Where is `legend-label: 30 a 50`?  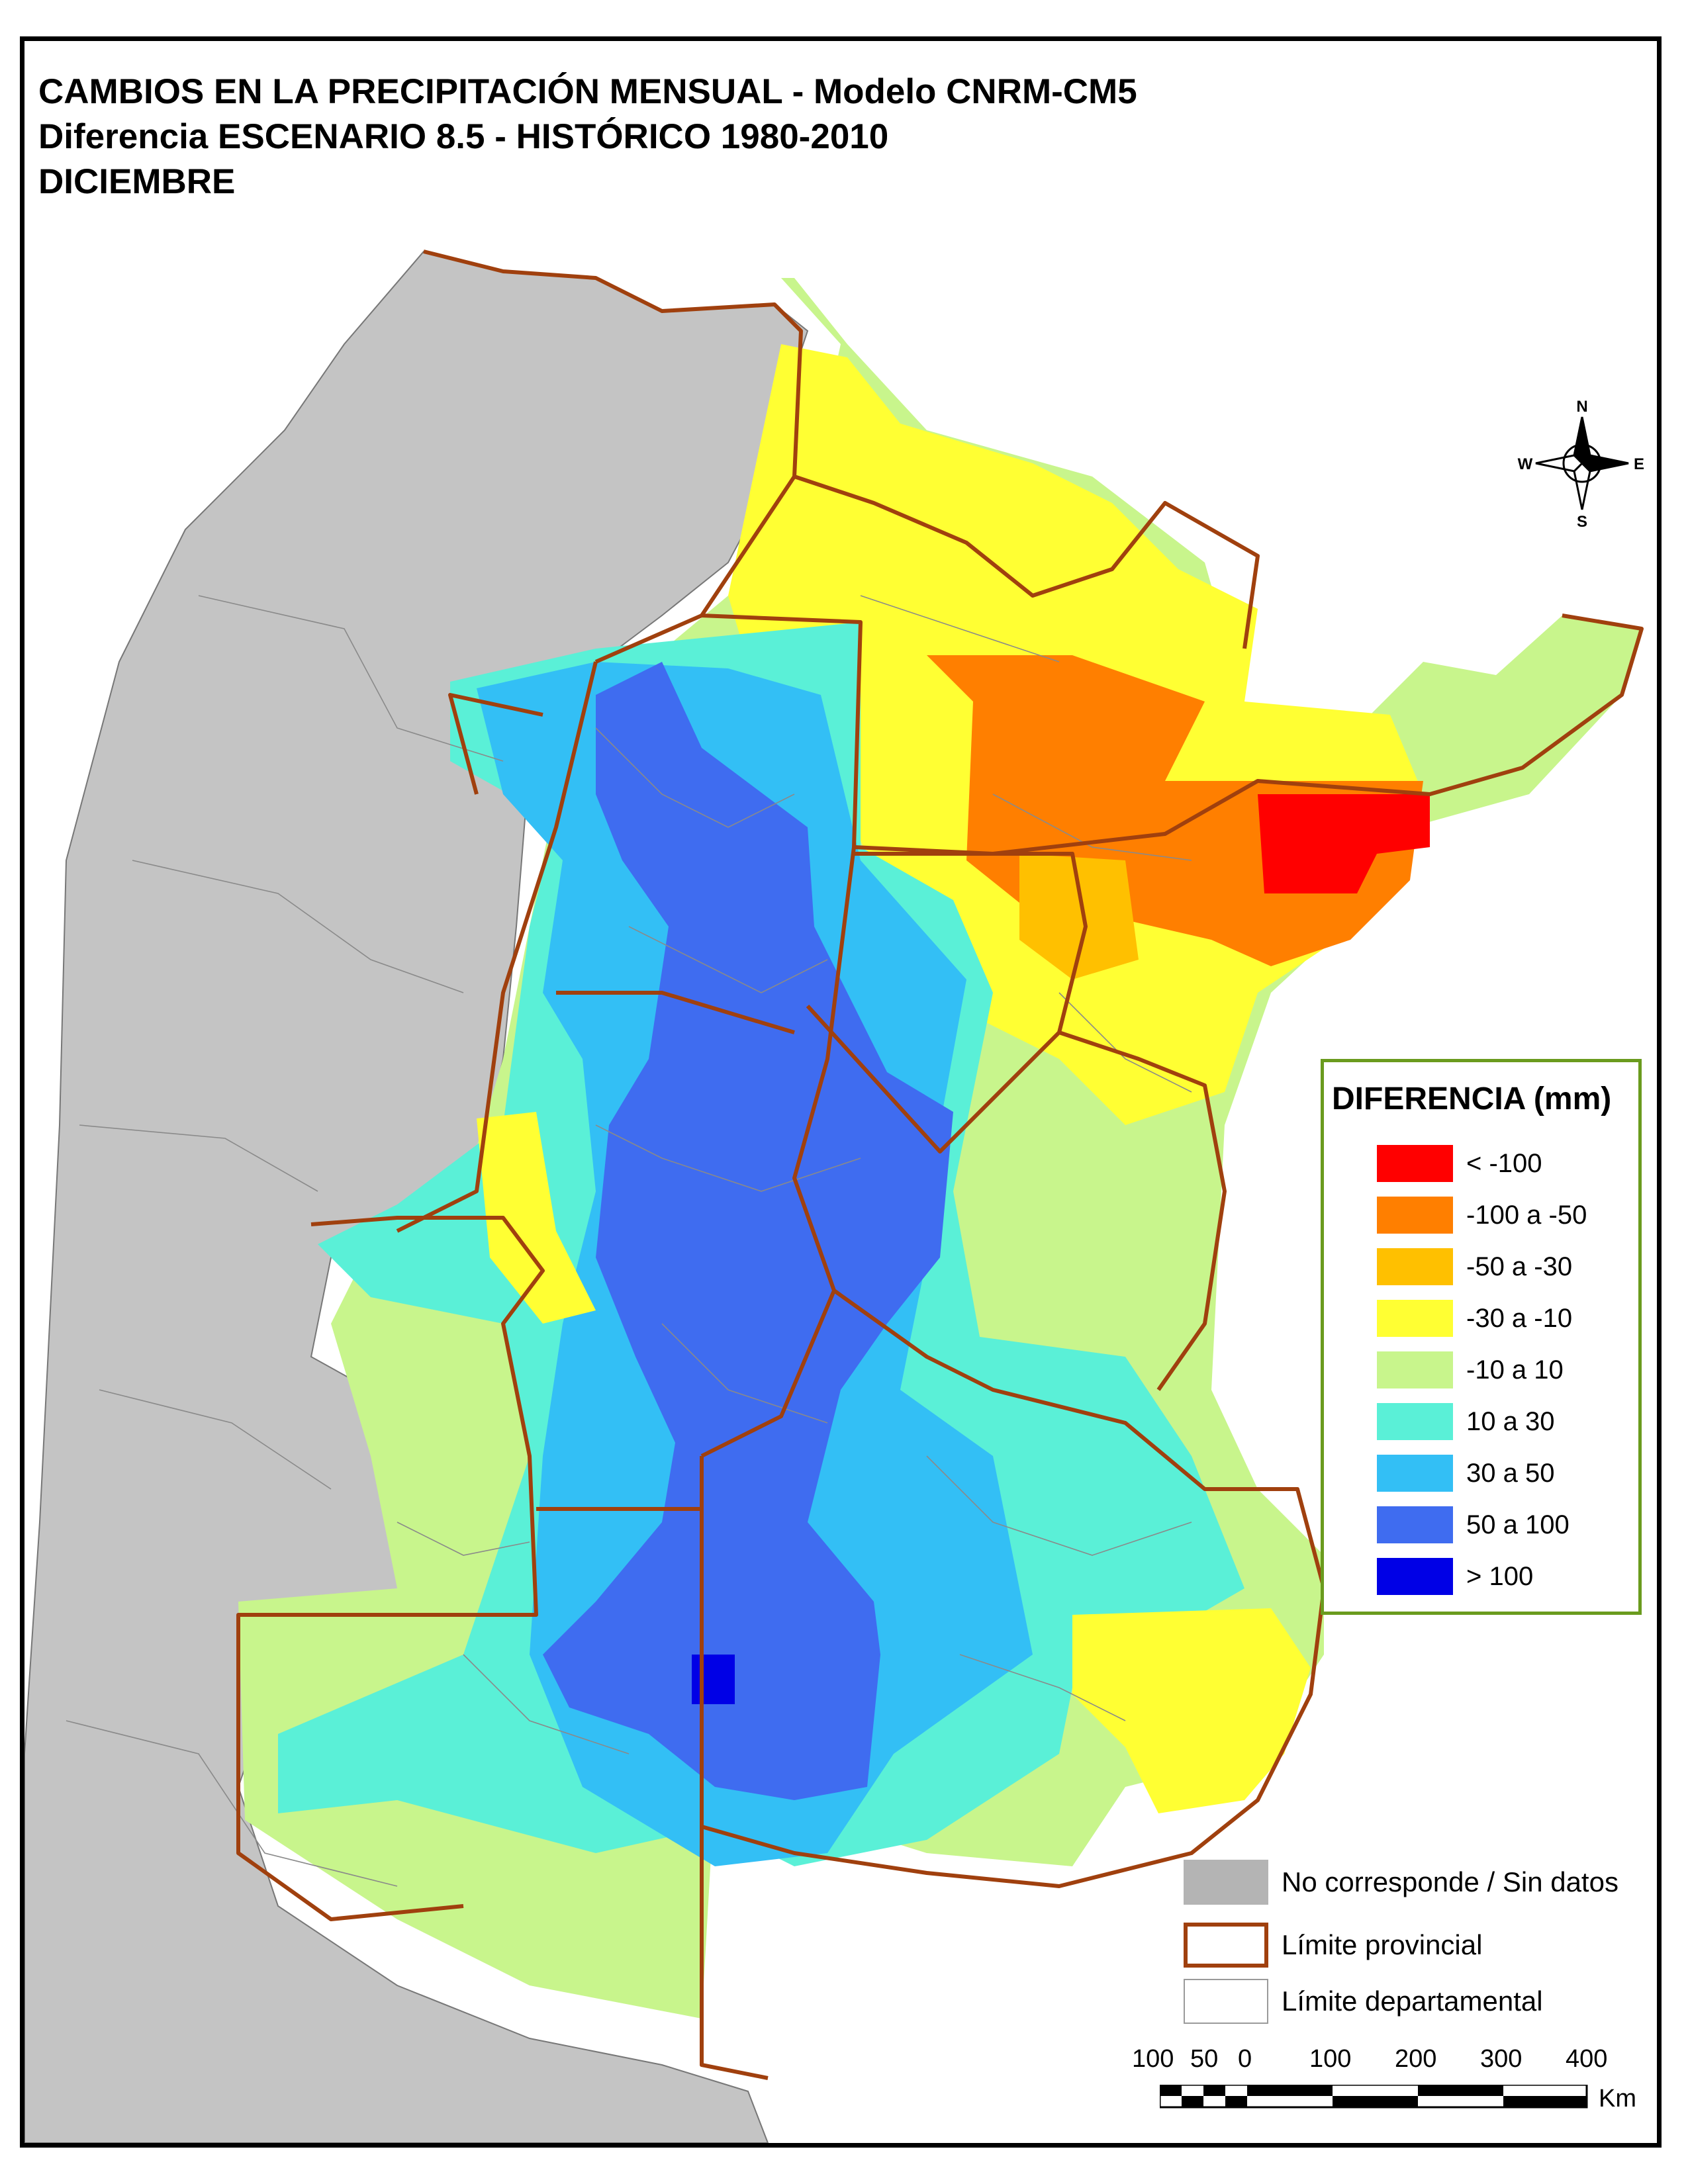
legend-label: 30 a 50 is located at coordinates (1510, 1473).